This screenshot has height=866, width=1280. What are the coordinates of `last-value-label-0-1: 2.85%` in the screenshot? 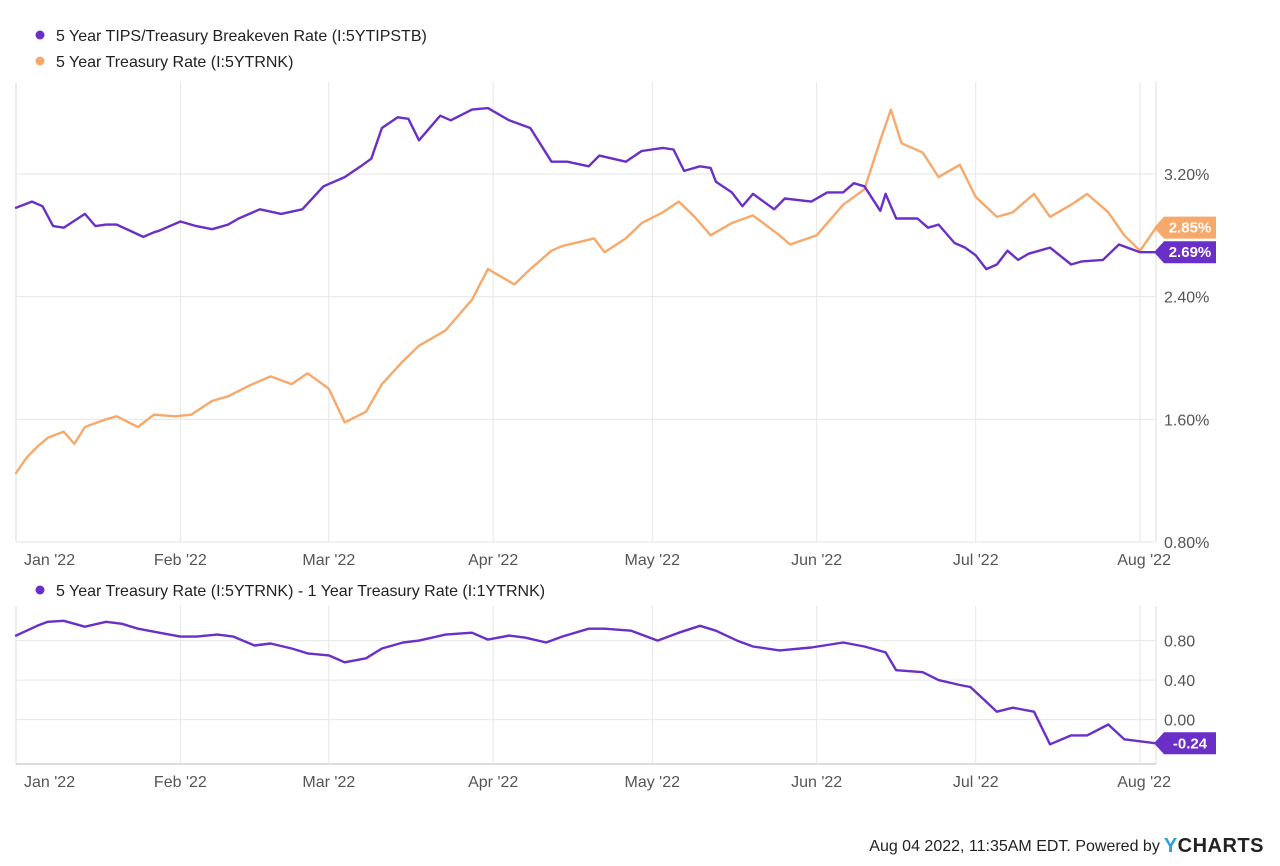 It's located at (1190, 228).